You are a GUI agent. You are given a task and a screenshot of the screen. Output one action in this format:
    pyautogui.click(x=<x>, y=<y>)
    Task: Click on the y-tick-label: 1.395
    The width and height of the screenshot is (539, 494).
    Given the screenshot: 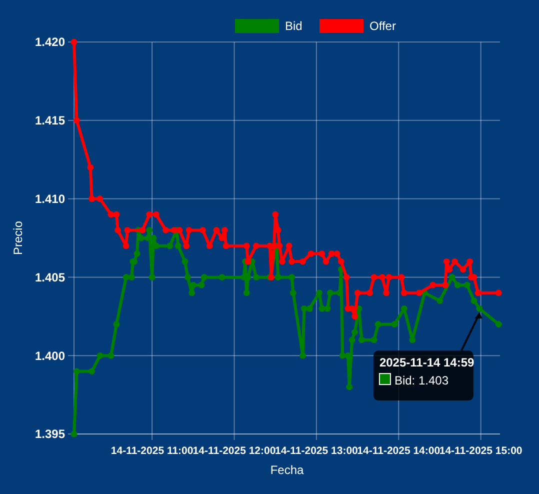 What is the action you would take?
    pyautogui.click(x=50, y=434)
    